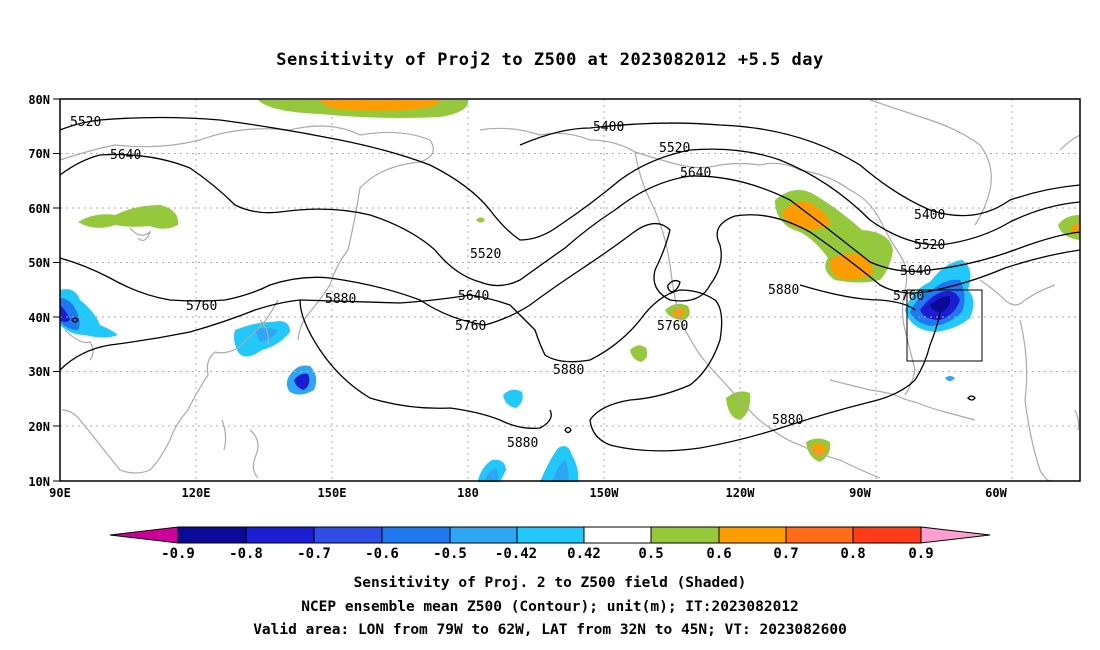  I want to click on lat-label: 20N, so click(39, 427).